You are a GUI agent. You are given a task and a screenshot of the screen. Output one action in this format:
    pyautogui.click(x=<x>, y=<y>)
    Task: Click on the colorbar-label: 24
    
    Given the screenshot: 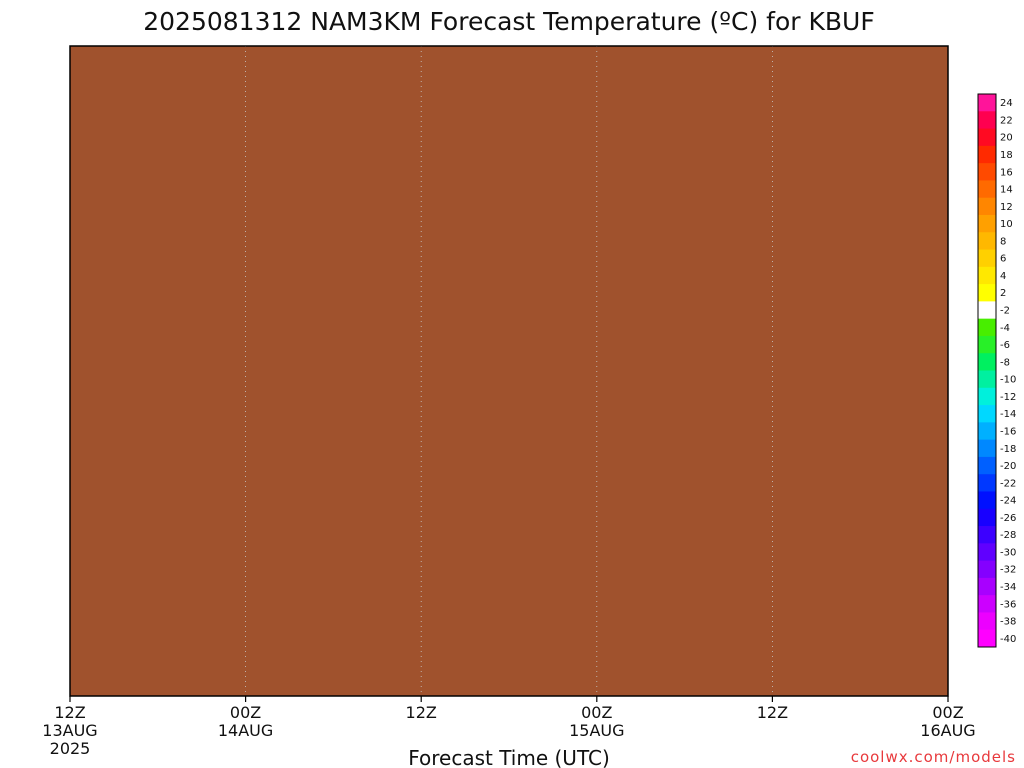 What is the action you would take?
    pyautogui.click(x=1006, y=103)
    